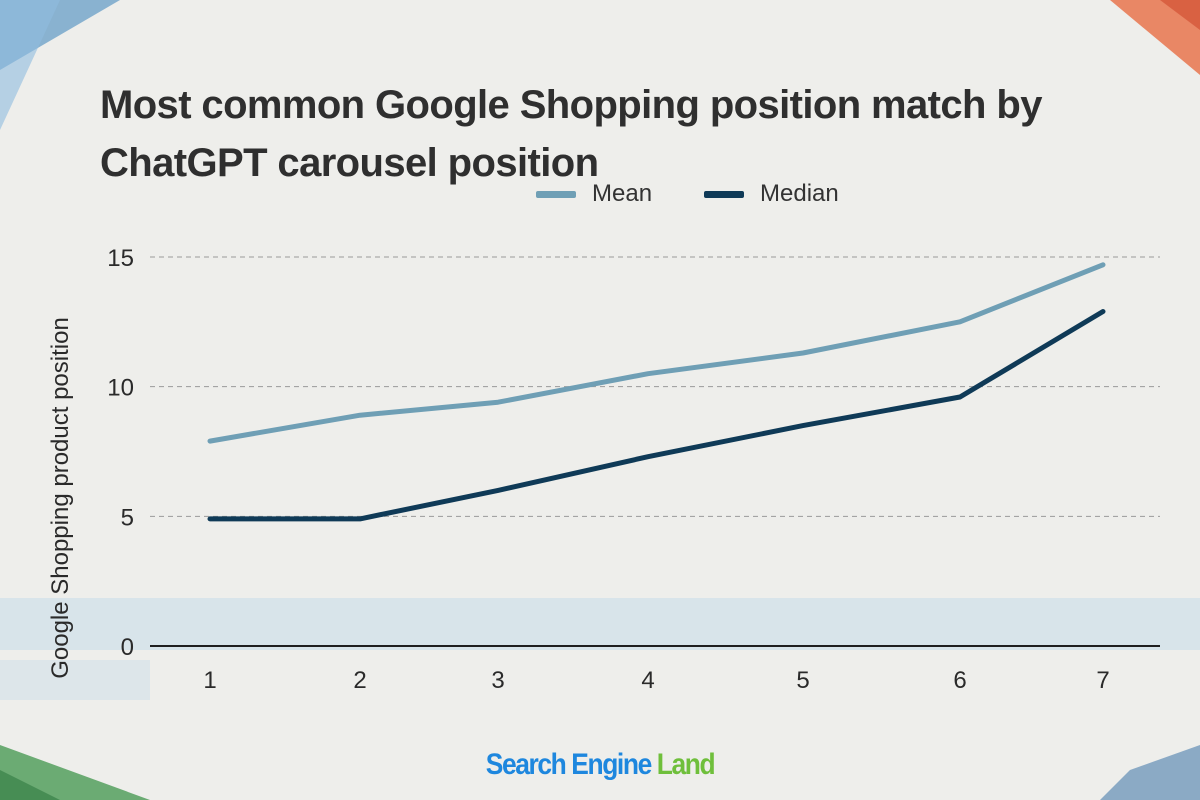 The width and height of the screenshot is (1200, 800). Describe the element at coordinates (209, 680) in the screenshot. I see `x-tick-label-1: 1` at that location.